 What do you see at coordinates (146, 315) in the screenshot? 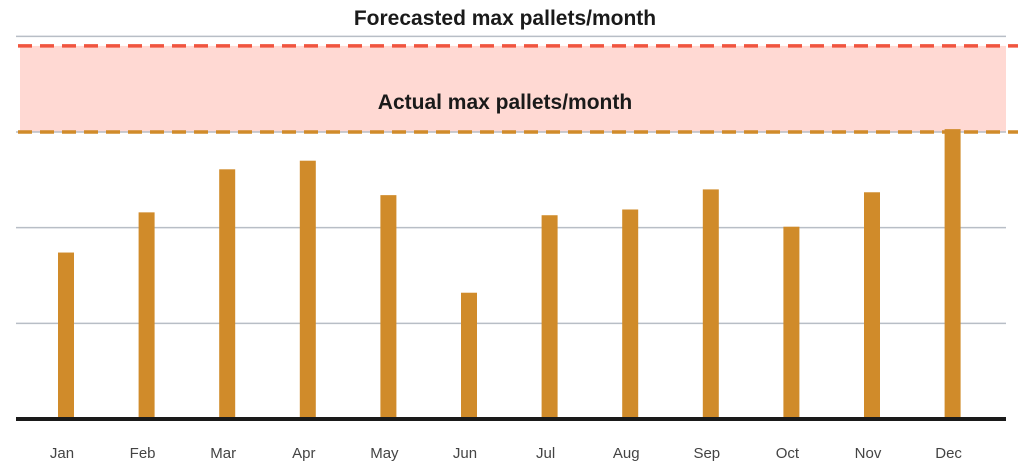
I see `bar-feb` at bounding box center [146, 315].